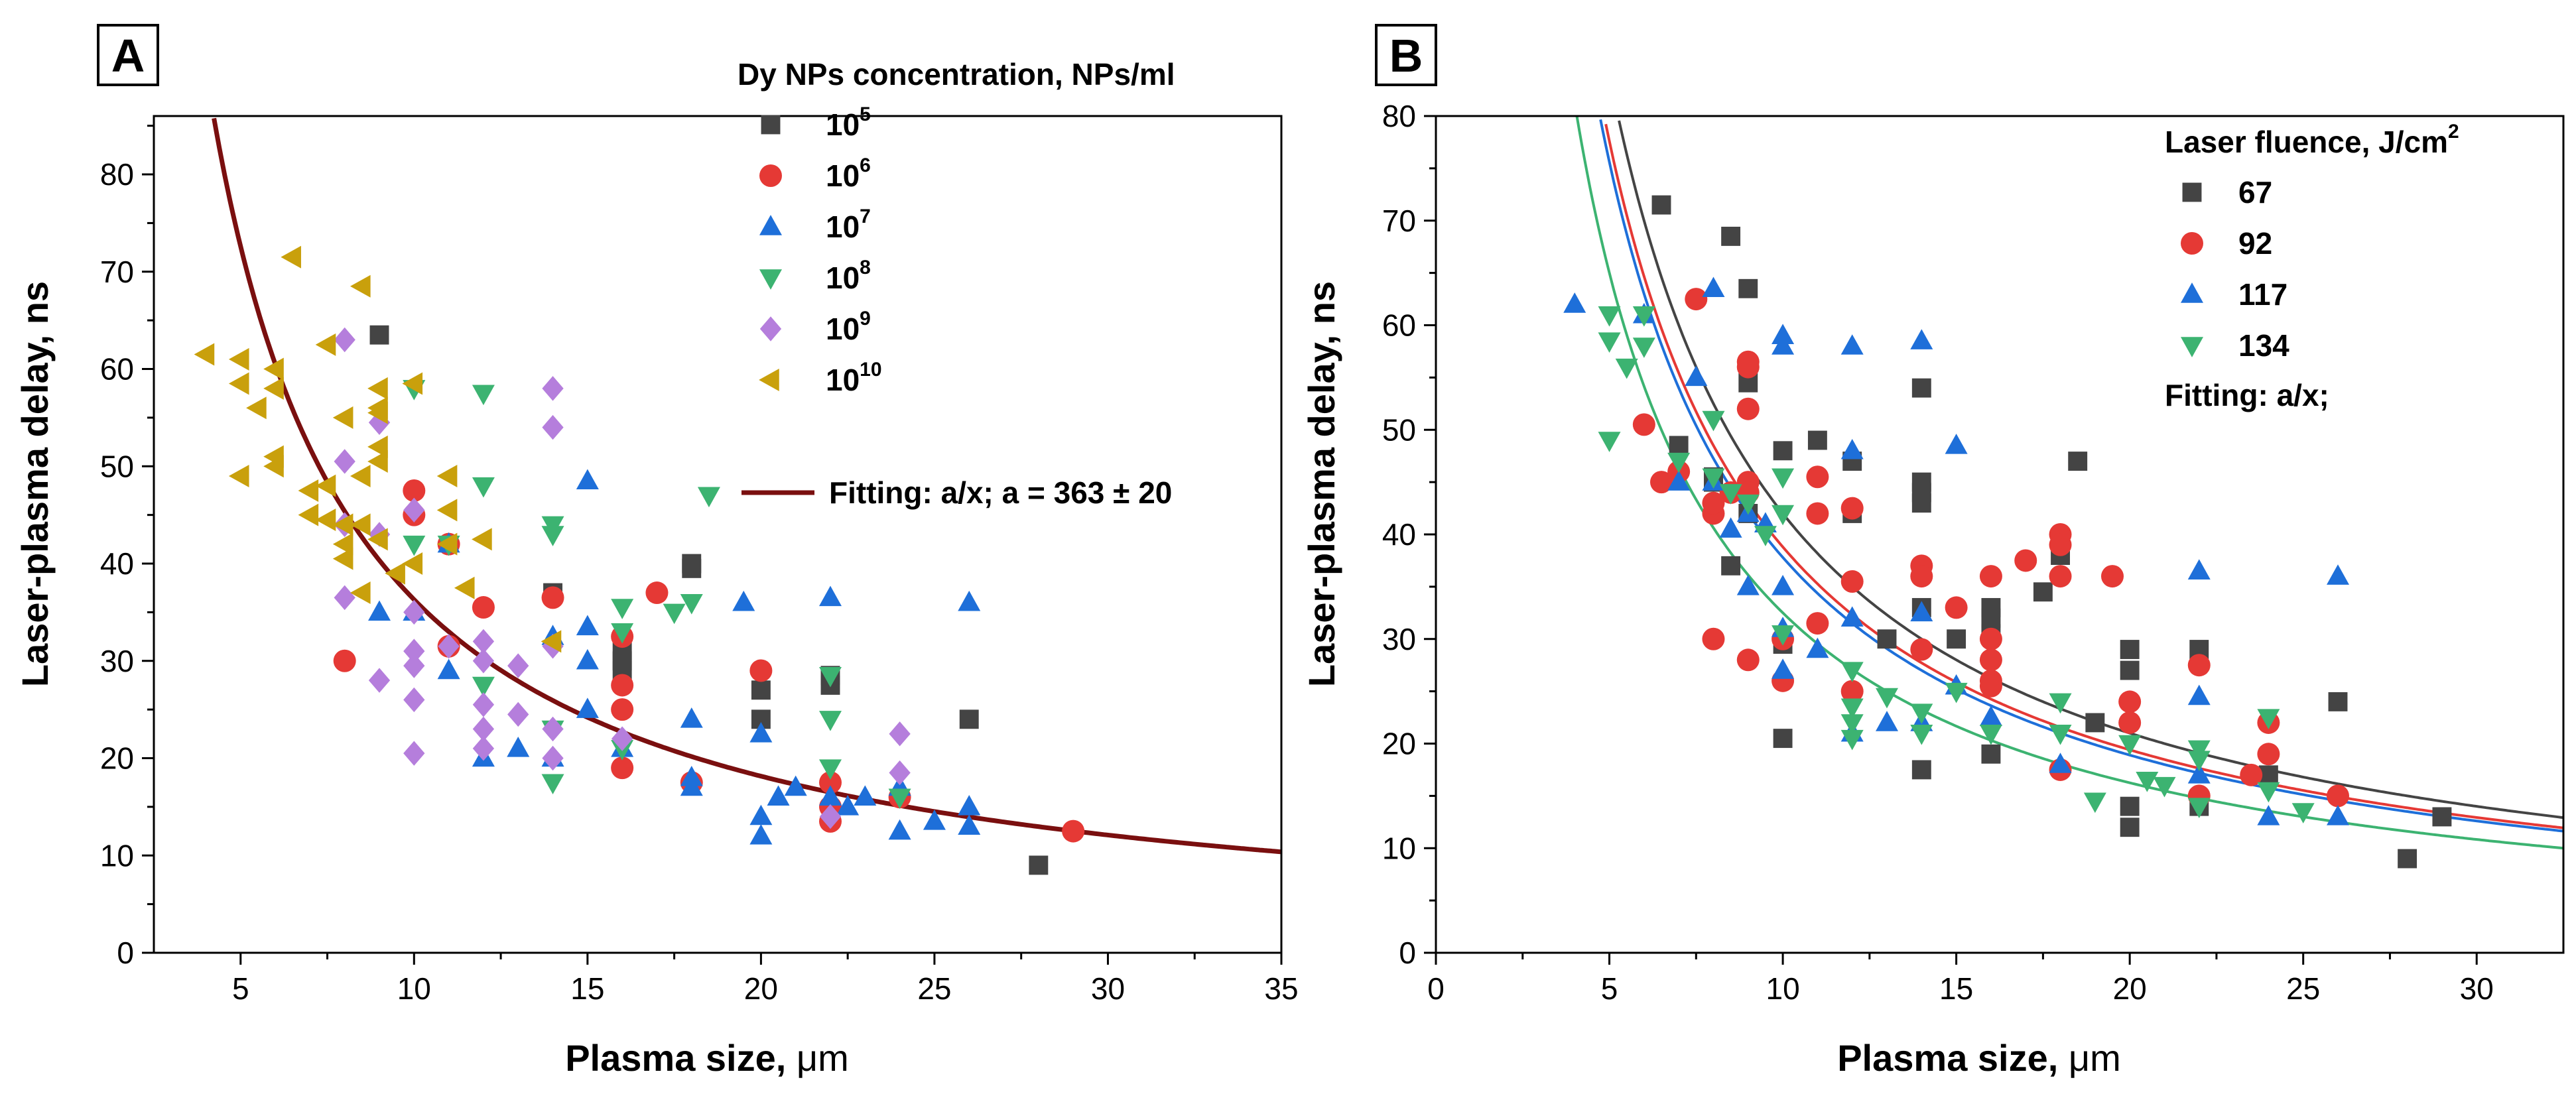  Describe the element at coordinates (117, 272) in the screenshot. I see `panel-a-y-tick-label: 70` at that location.